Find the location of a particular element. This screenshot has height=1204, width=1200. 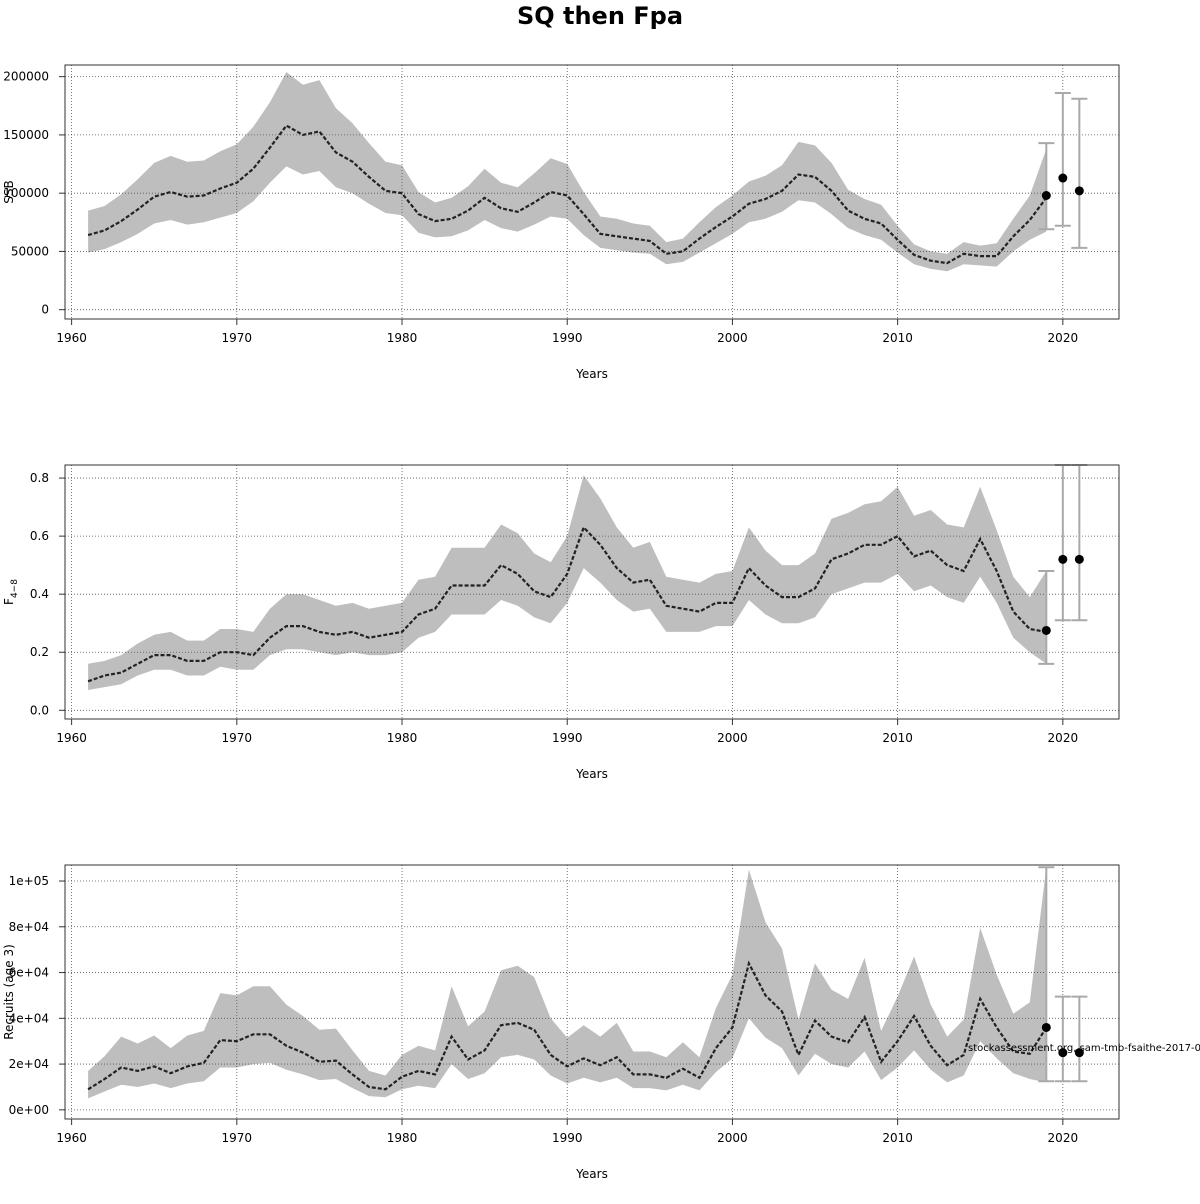

recruits-x-tick-label: 1990 is located at coordinates (567, 1138).